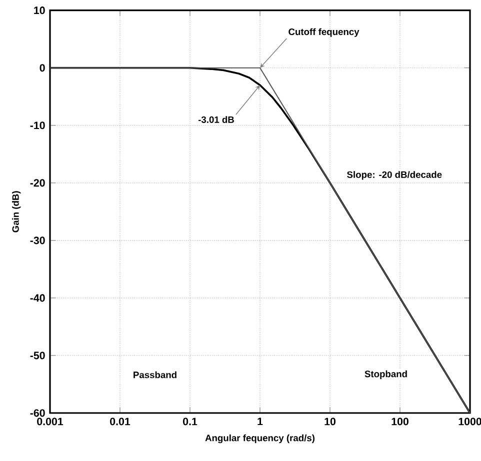 The height and width of the screenshot is (461, 481). Describe the element at coordinates (216, 119) in the screenshot. I see `annotation: -3.01 dB` at that location.